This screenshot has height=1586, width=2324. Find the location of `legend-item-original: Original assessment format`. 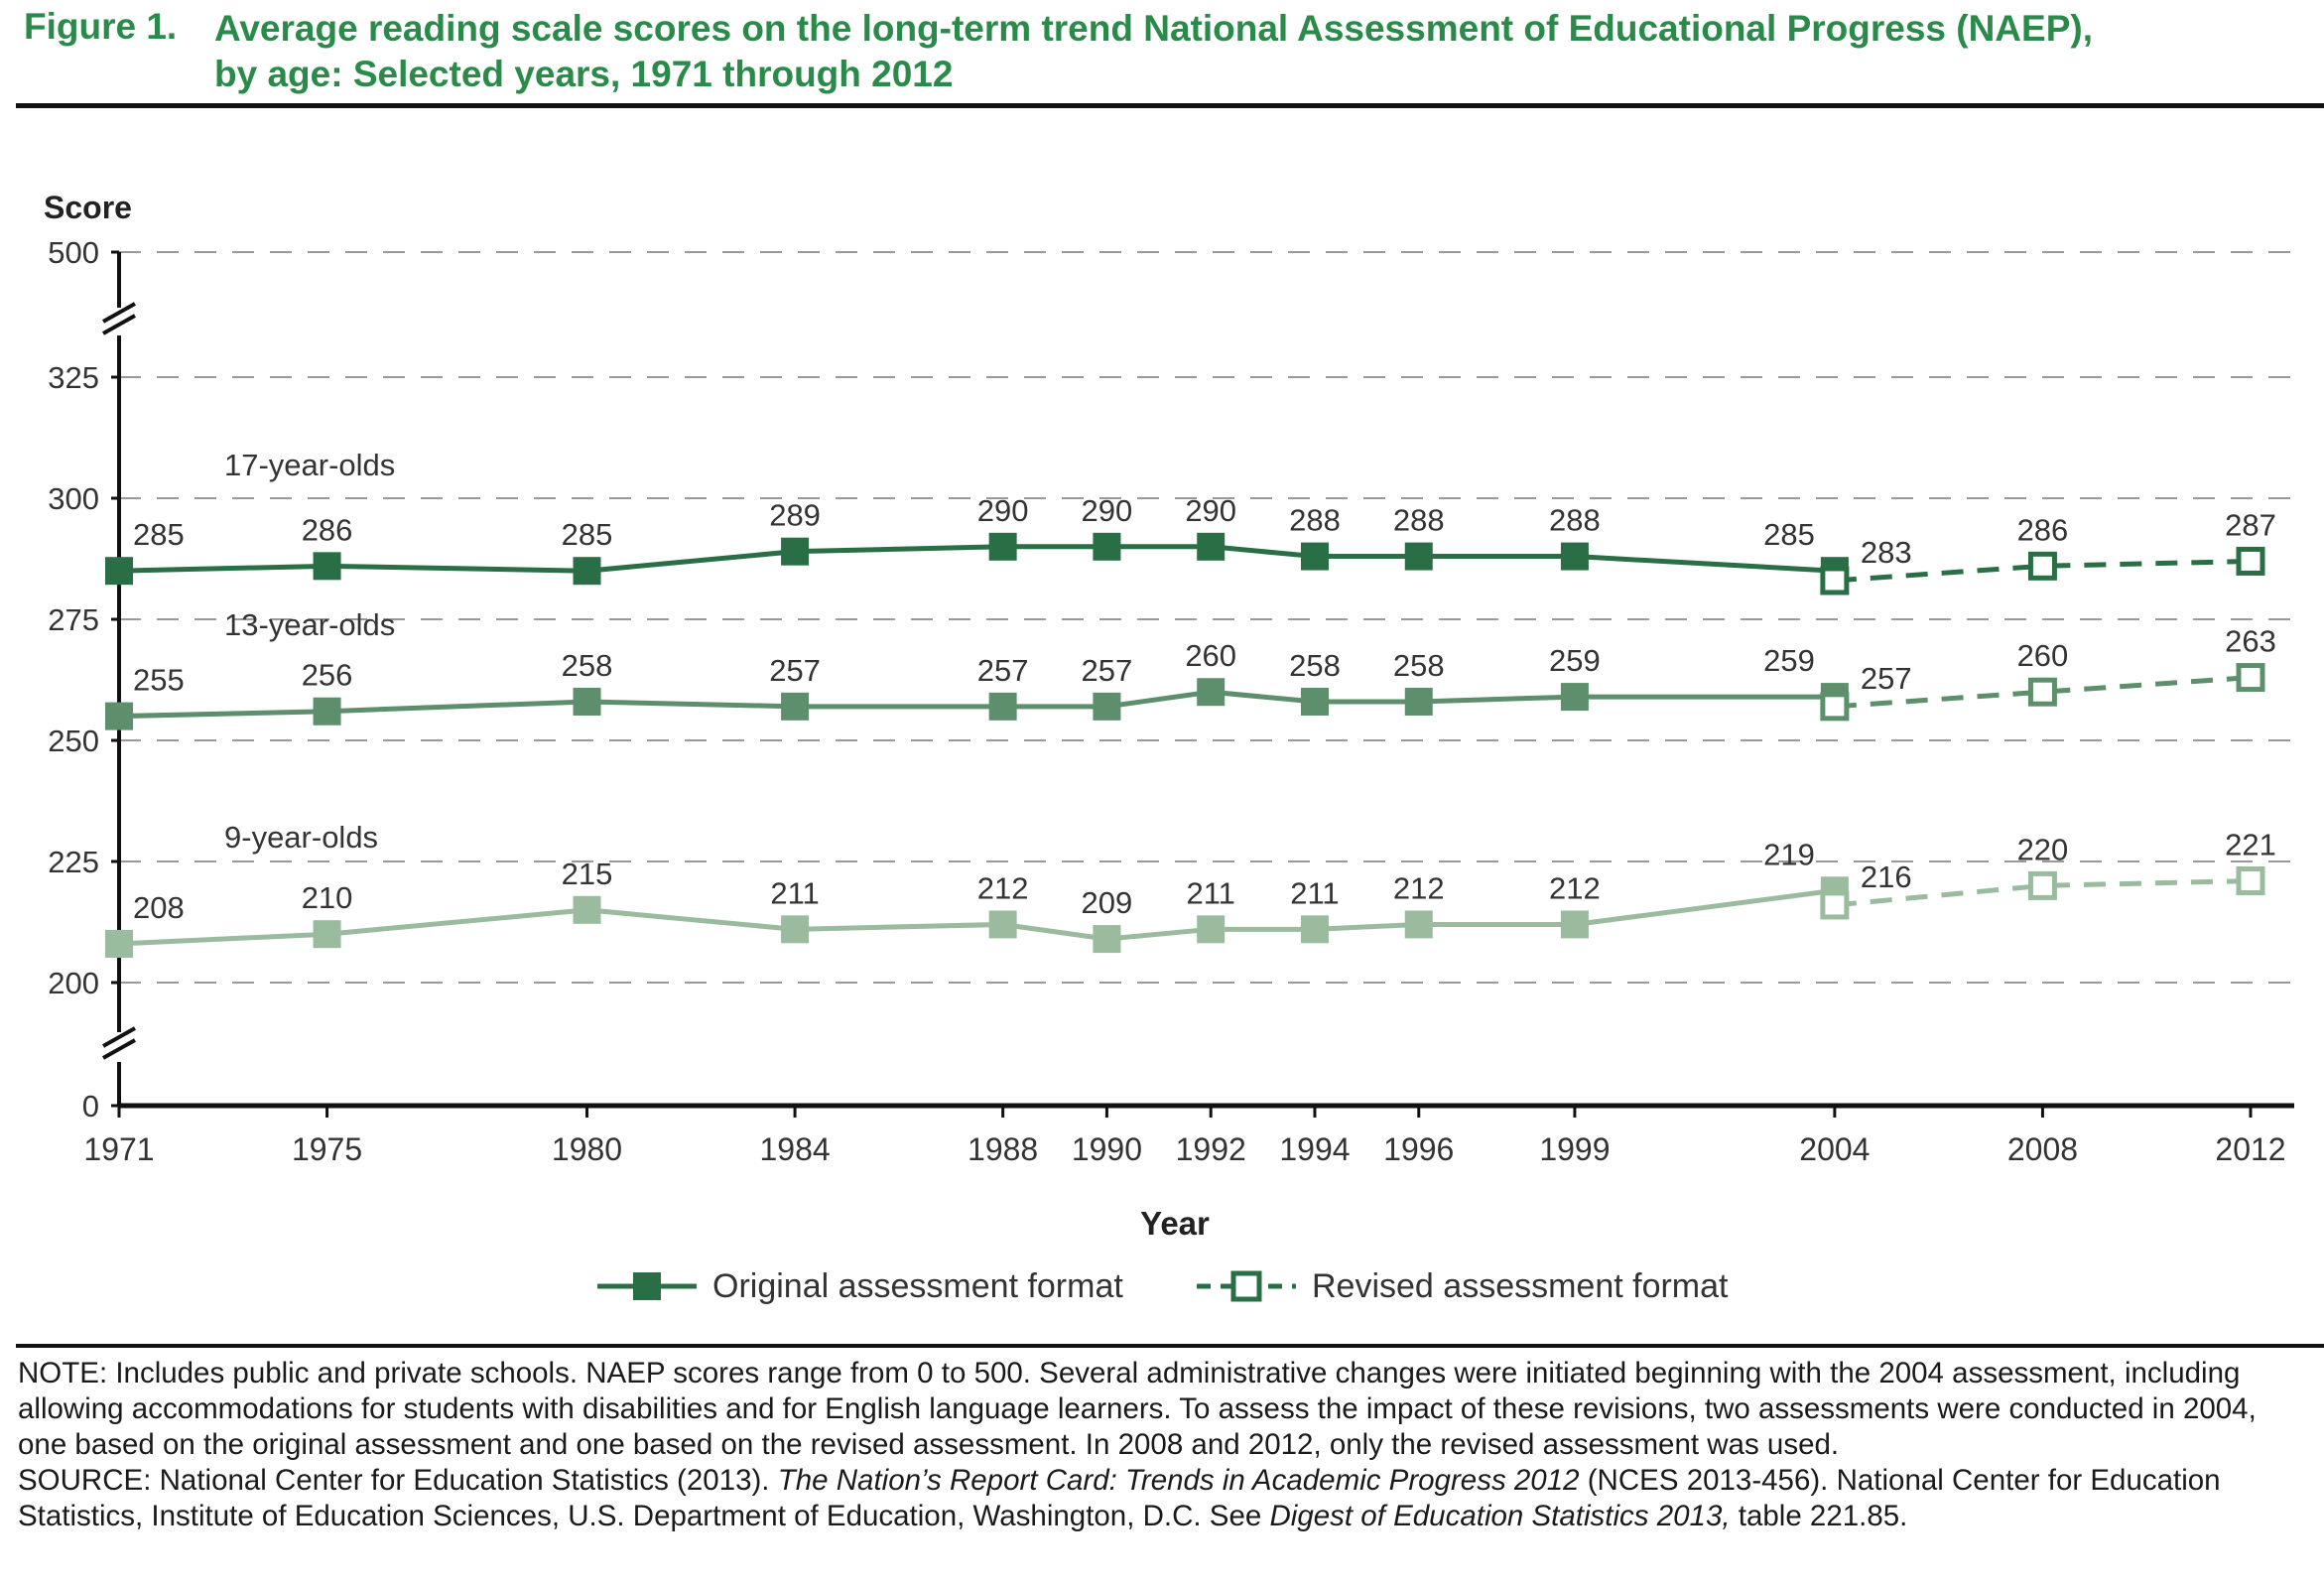

legend-item-original: Original assessment format is located at coordinates (859, 1286).